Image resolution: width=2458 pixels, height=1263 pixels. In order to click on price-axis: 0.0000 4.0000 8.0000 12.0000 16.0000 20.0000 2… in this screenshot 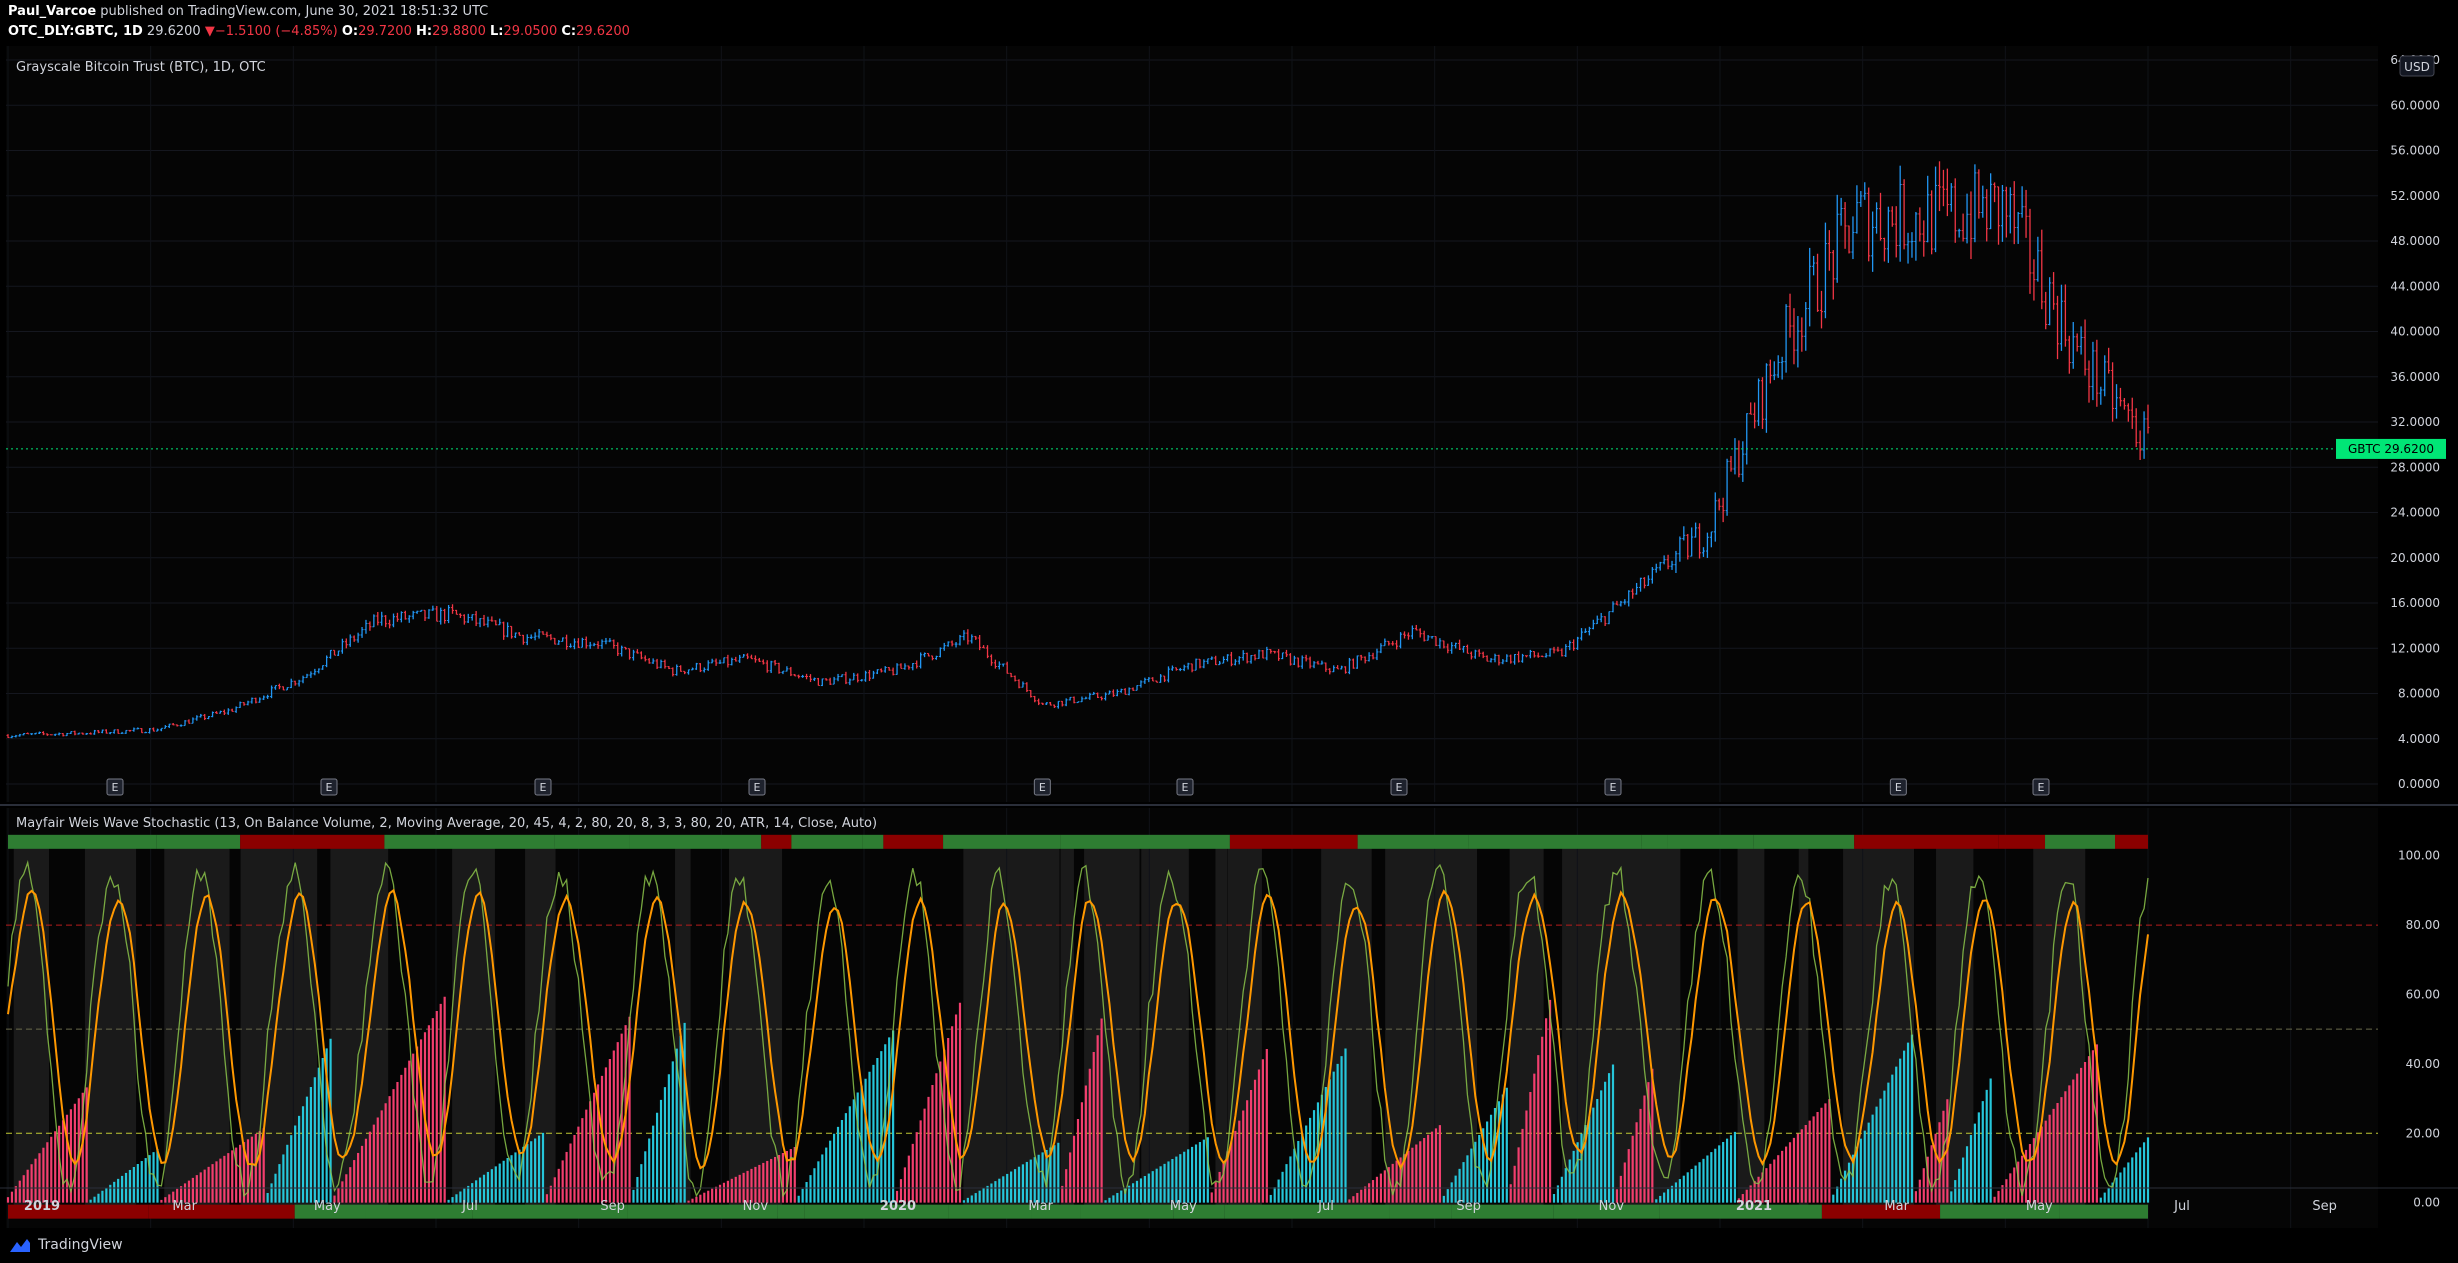, I will do `click(2415, 422)`.